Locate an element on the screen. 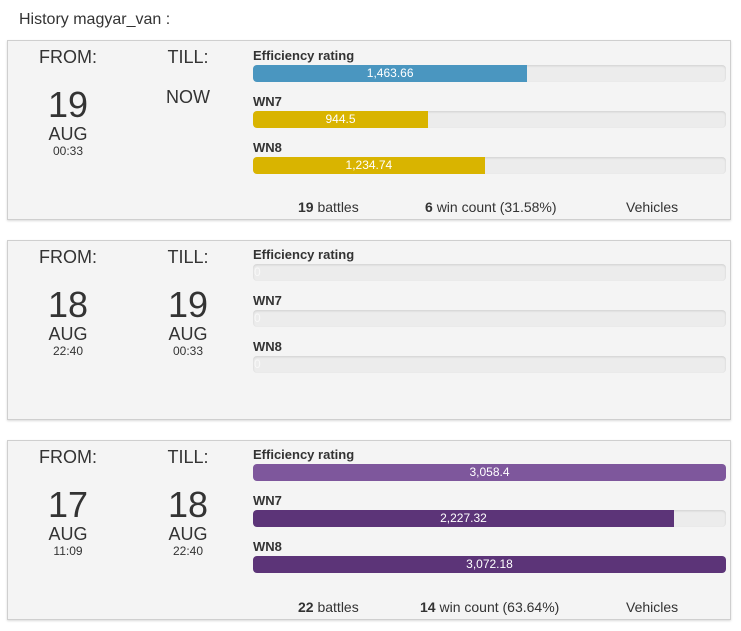 The height and width of the screenshot is (631, 741). from-time: 00:33 is located at coordinates (68, 151).